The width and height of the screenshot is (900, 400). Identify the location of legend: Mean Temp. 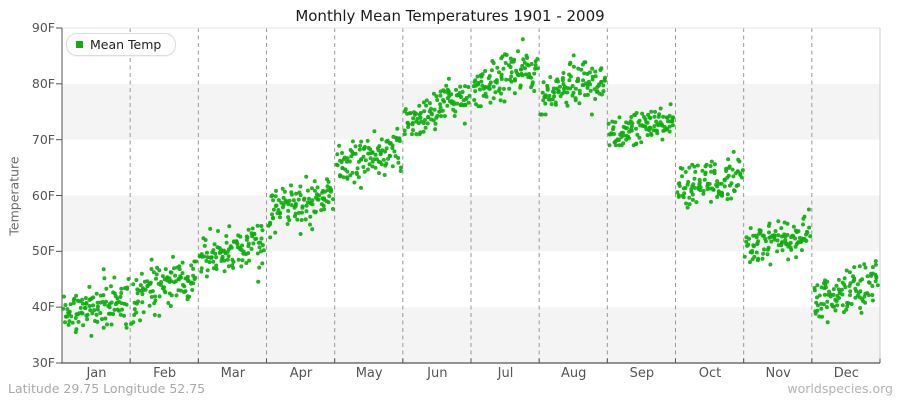
(121, 44).